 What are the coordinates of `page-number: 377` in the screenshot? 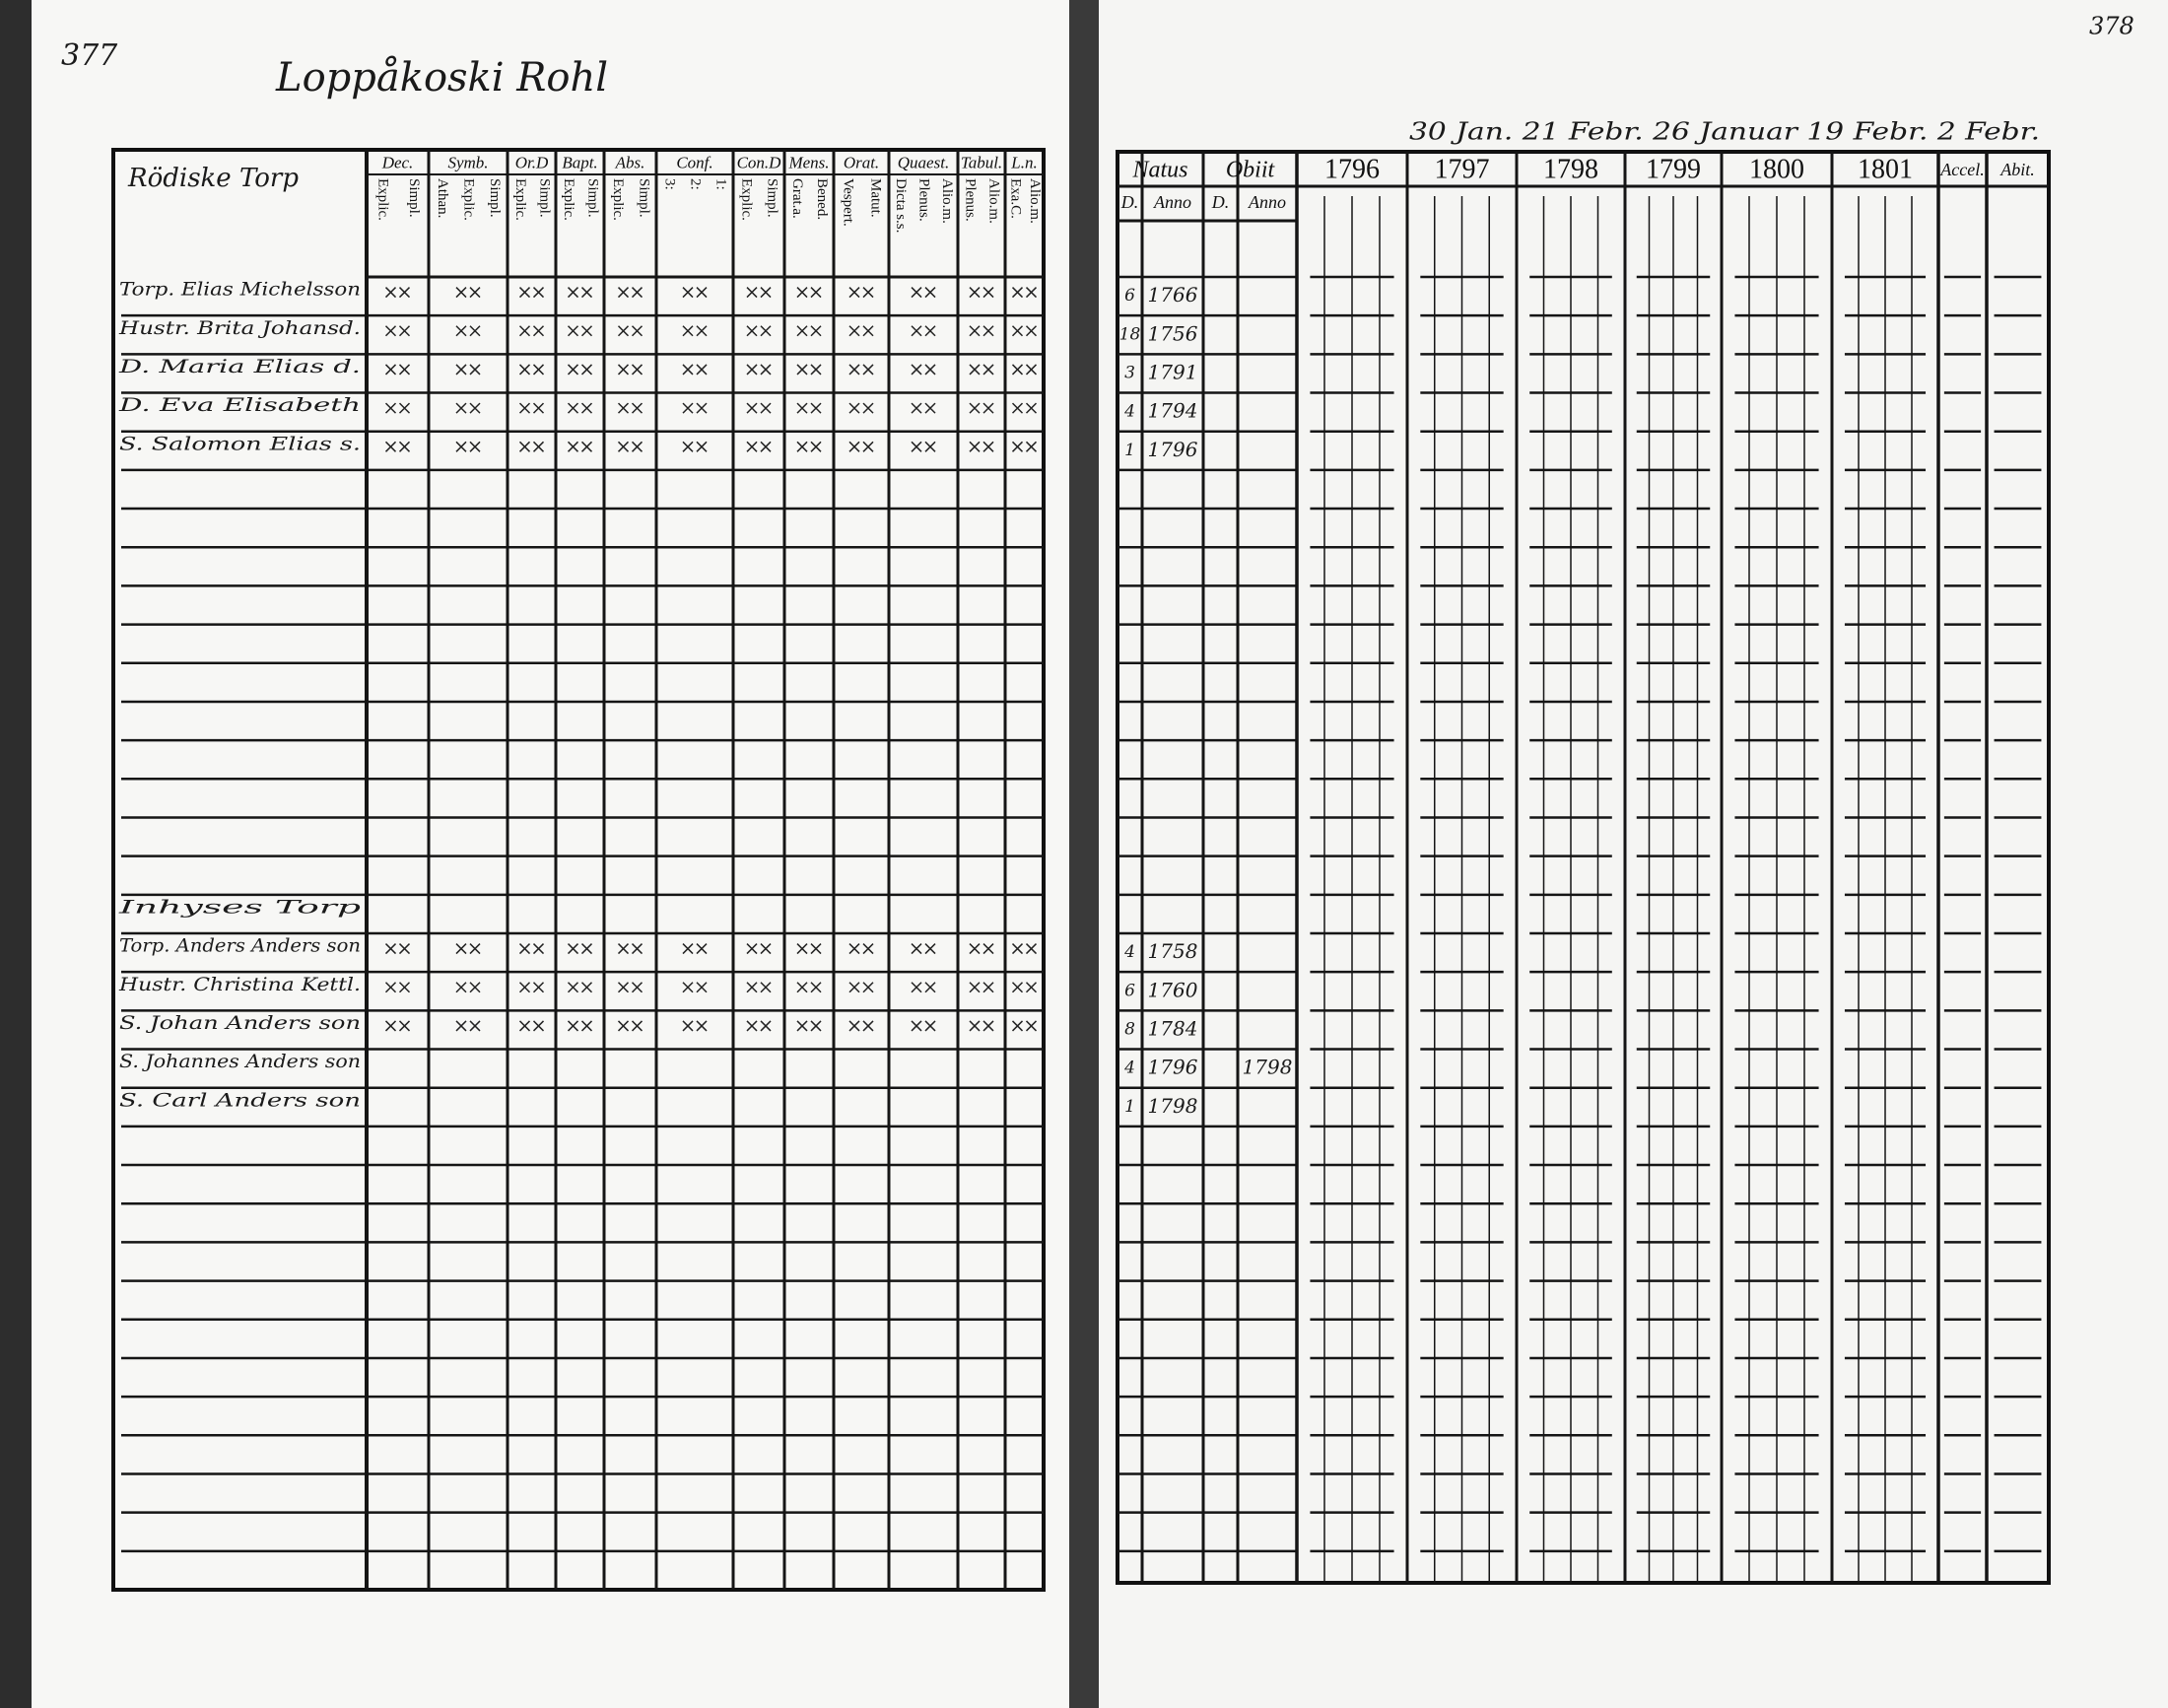 It's located at (89, 55).